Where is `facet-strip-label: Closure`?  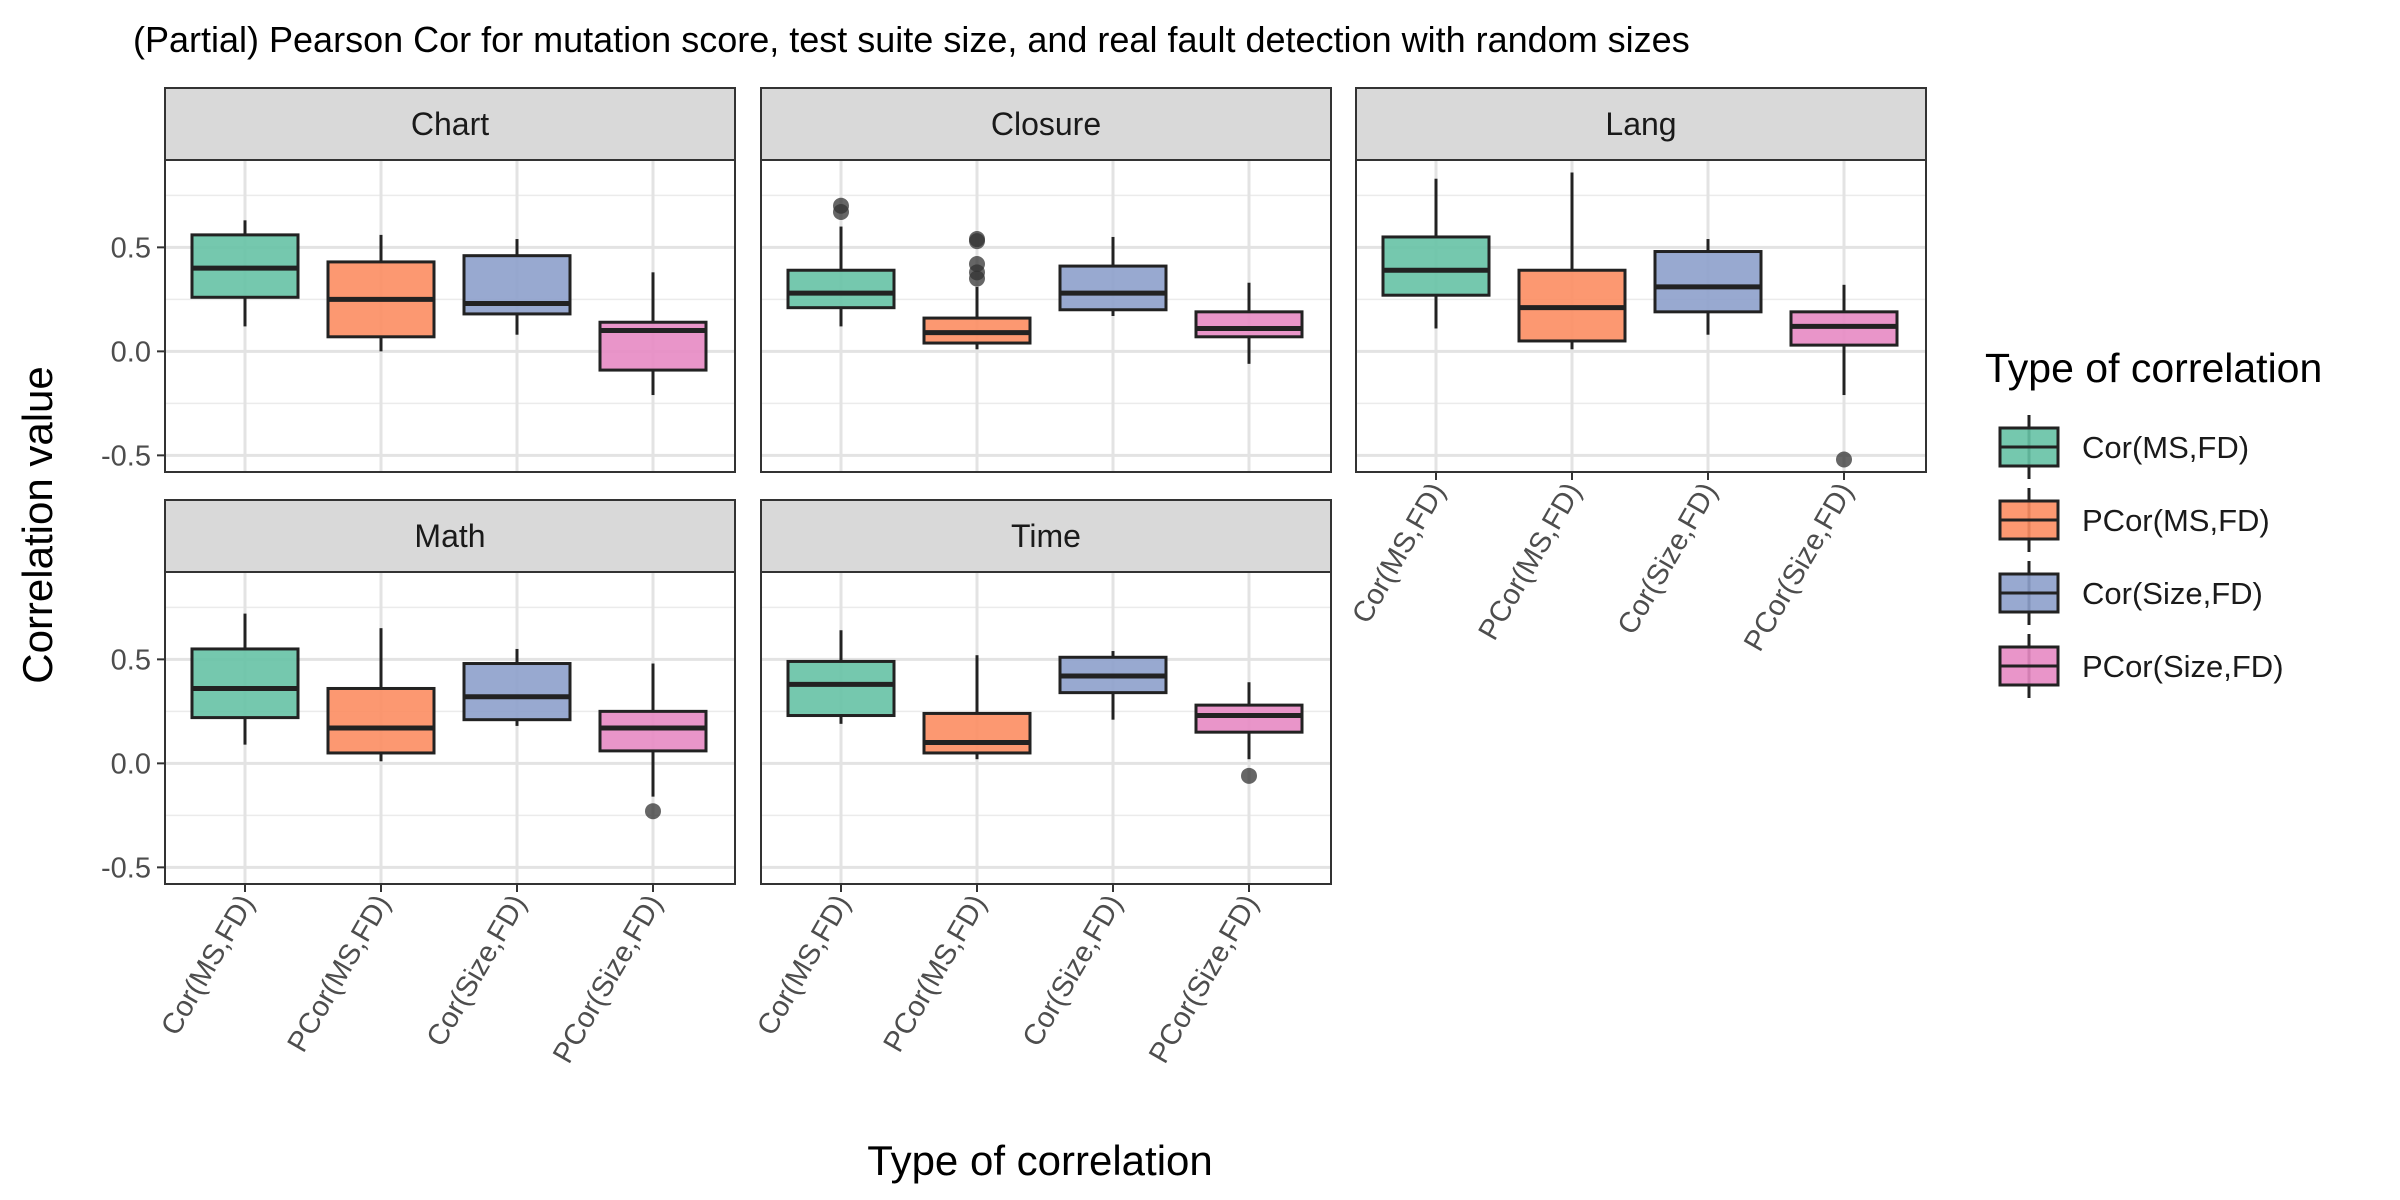
facet-strip-label: Closure is located at coordinates (1046, 124).